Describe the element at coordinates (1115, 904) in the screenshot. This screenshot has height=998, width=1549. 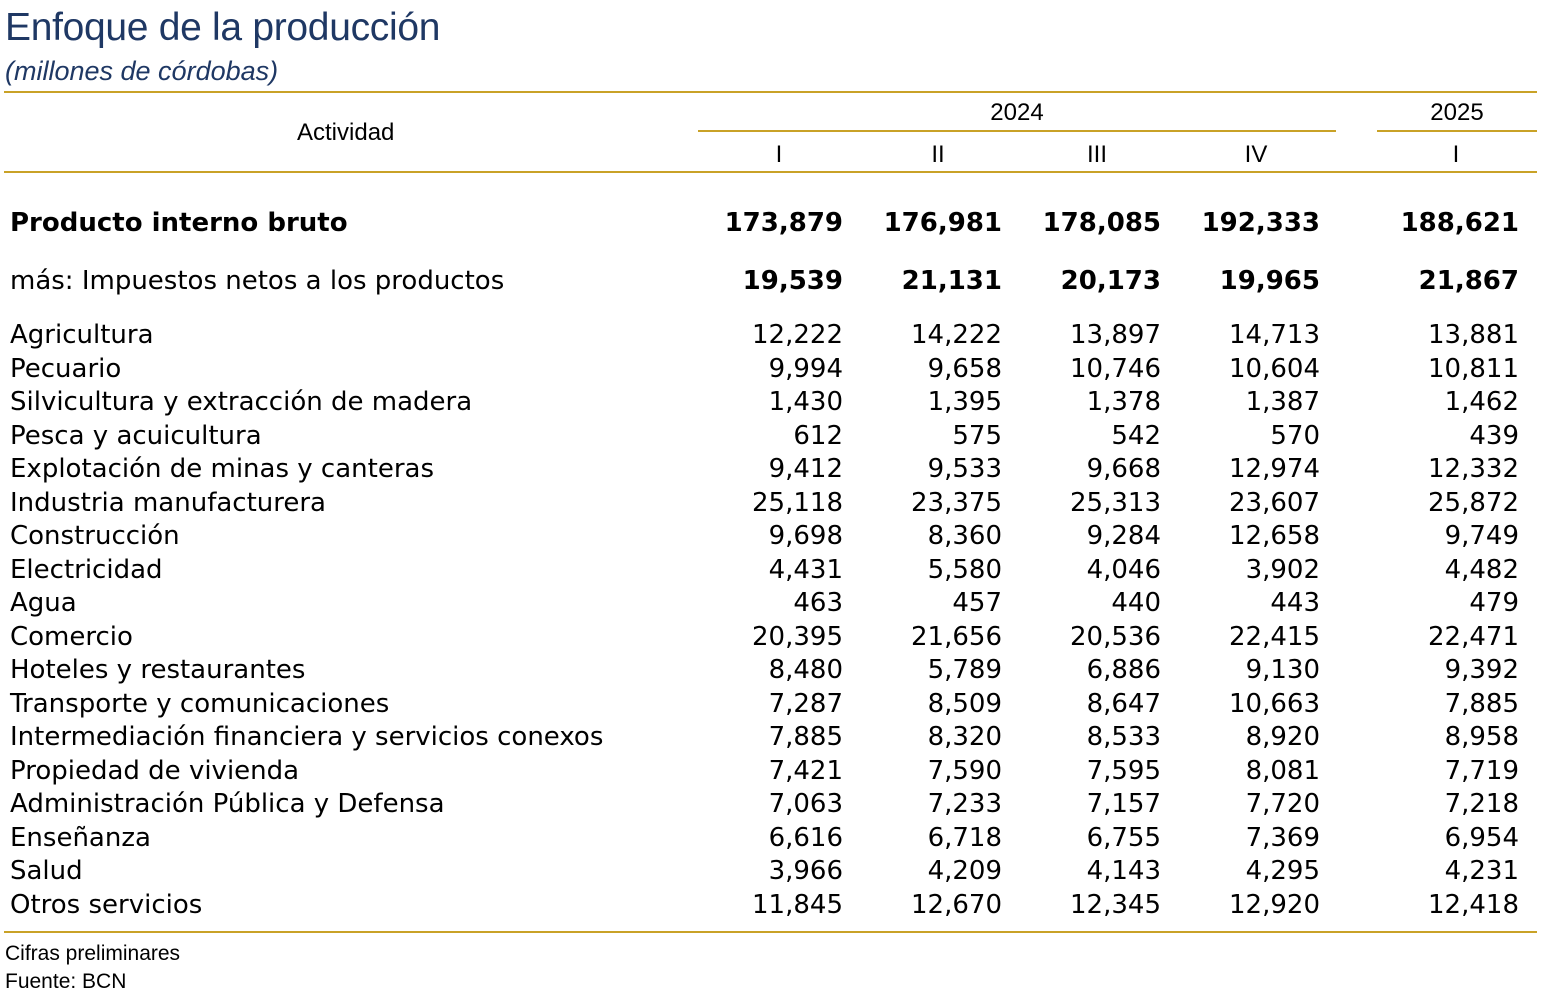
I see `cell-value: 12,345` at that location.